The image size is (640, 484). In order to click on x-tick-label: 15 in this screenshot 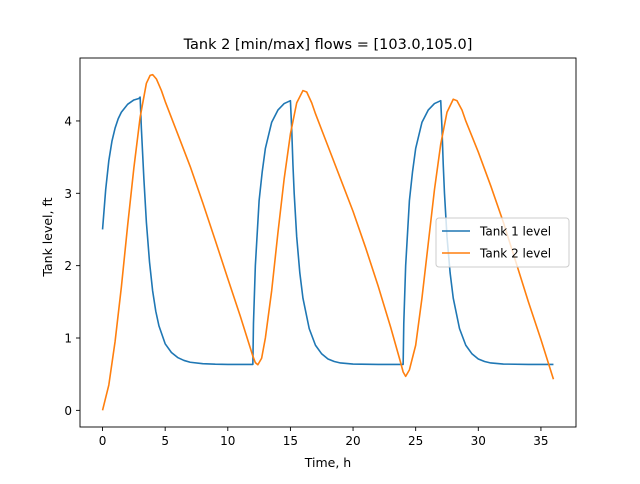, I will do `click(290, 441)`.